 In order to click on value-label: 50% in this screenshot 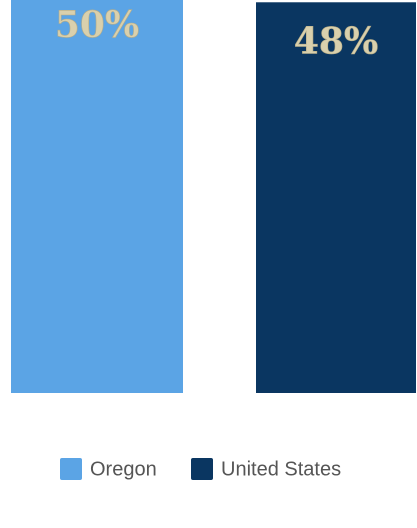, I will do `click(97, 25)`.